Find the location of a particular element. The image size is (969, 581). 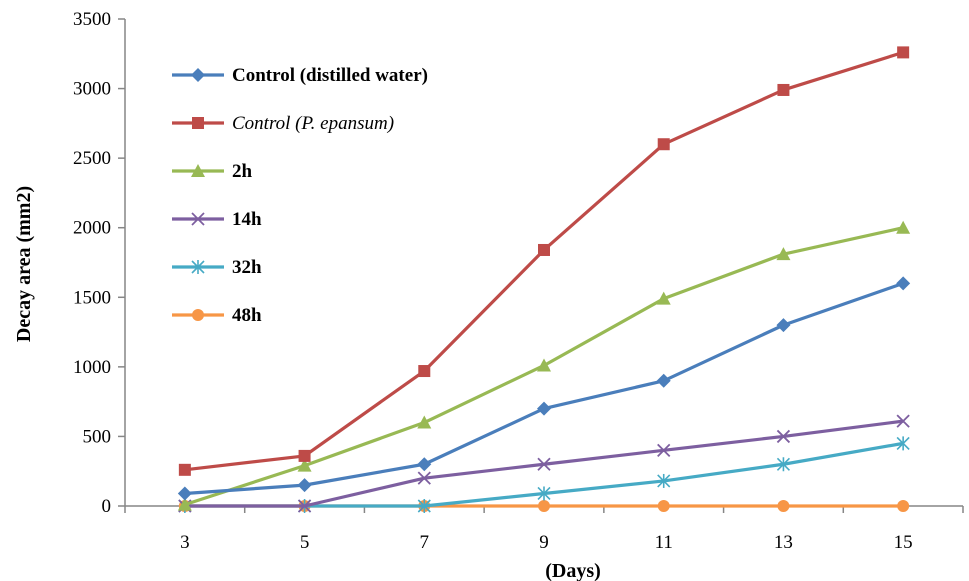

legend-label: 48h is located at coordinates (247, 315).